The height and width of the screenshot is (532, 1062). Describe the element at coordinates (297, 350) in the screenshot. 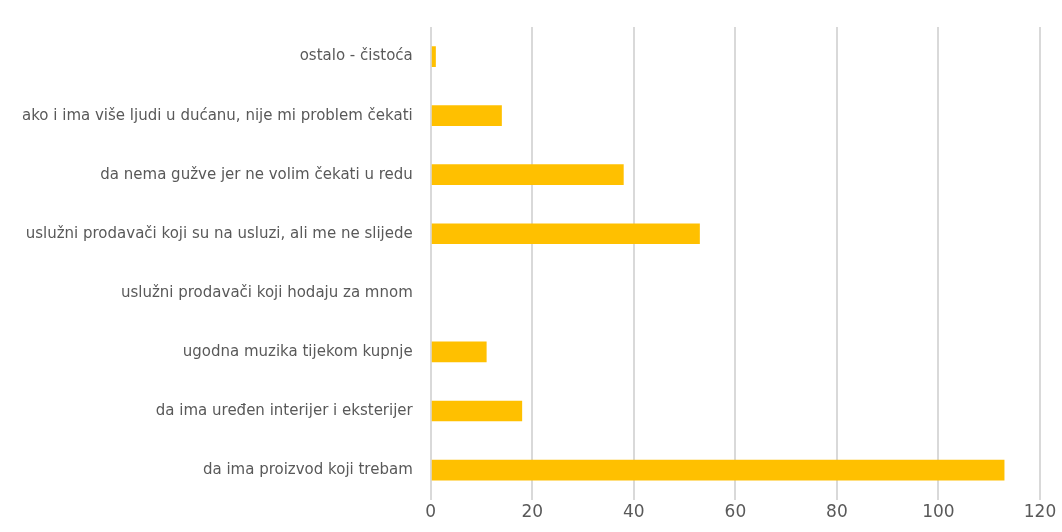

I see `y-tick-label: ugodna muzika tijekom kupnje` at that location.